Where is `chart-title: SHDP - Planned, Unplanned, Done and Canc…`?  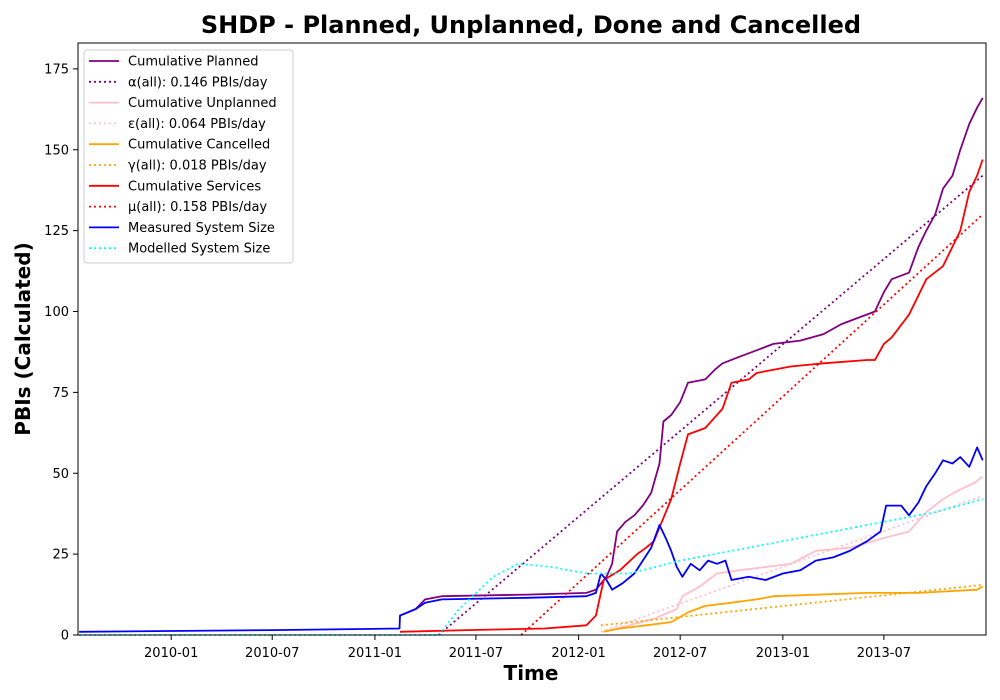
chart-title: SHDP - Planned, Unplanned, Done and Canc… is located at coordinates (531, 25).